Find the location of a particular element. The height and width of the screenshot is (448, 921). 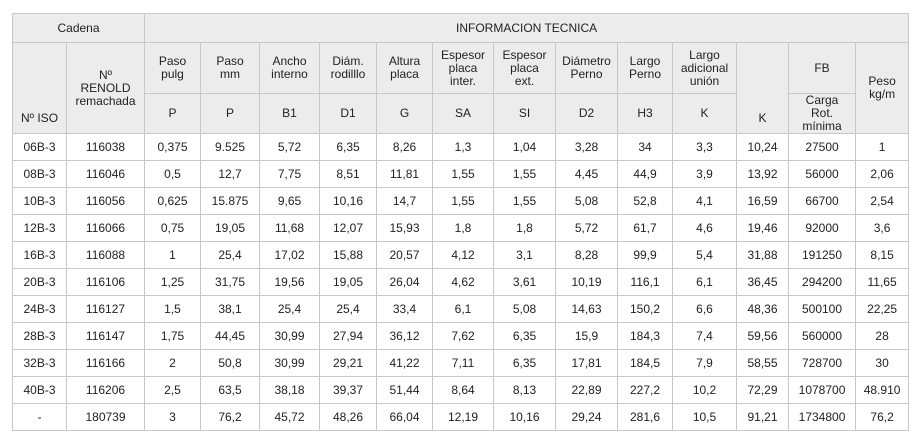

label-l3: inter. is located at coordinates (463, 80).